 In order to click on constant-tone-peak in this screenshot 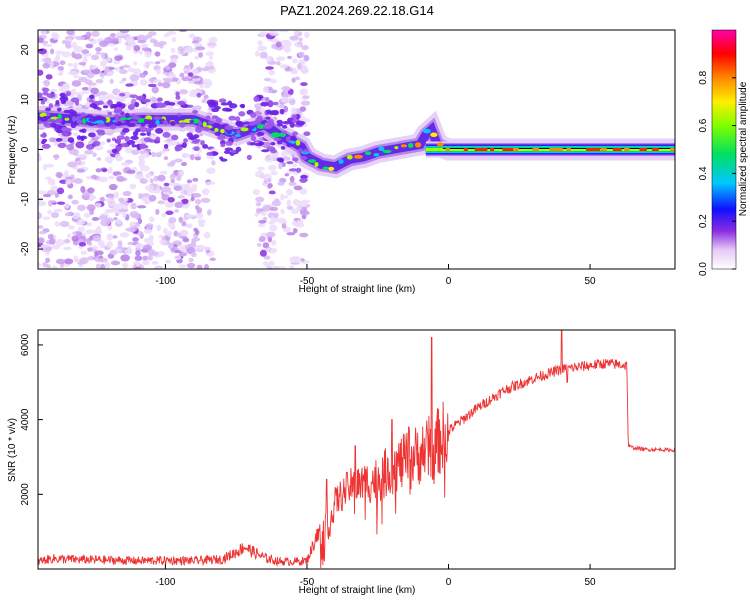, I will do `click(516, 149)`.